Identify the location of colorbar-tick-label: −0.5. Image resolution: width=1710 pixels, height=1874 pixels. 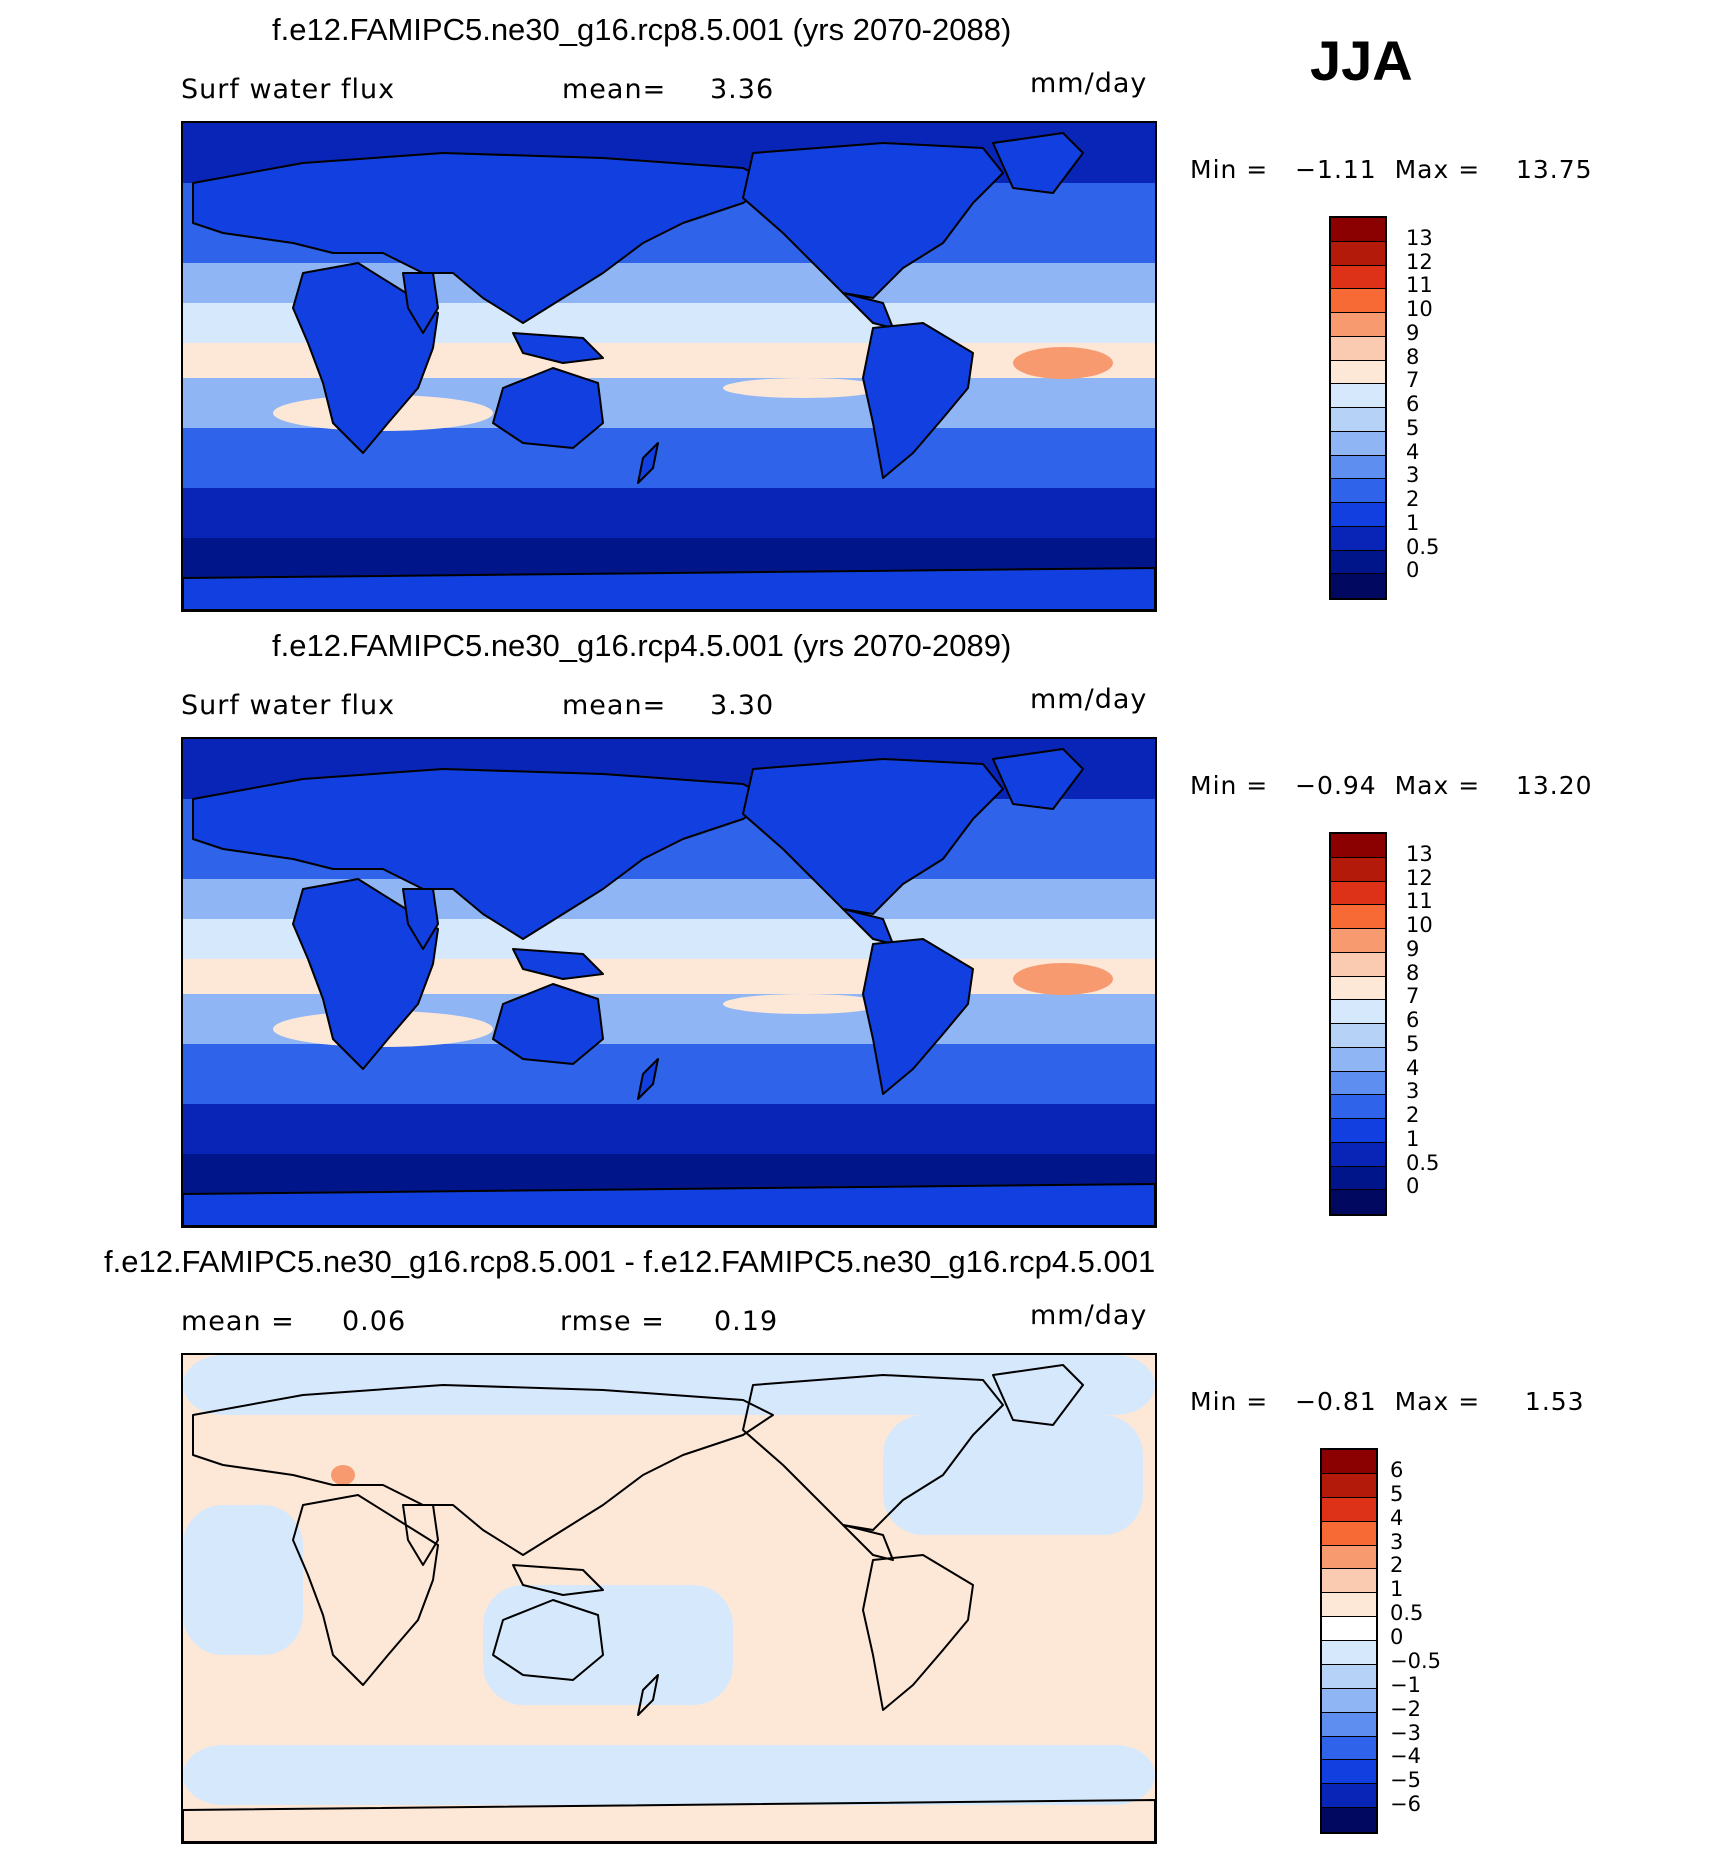
(1415, 1660).